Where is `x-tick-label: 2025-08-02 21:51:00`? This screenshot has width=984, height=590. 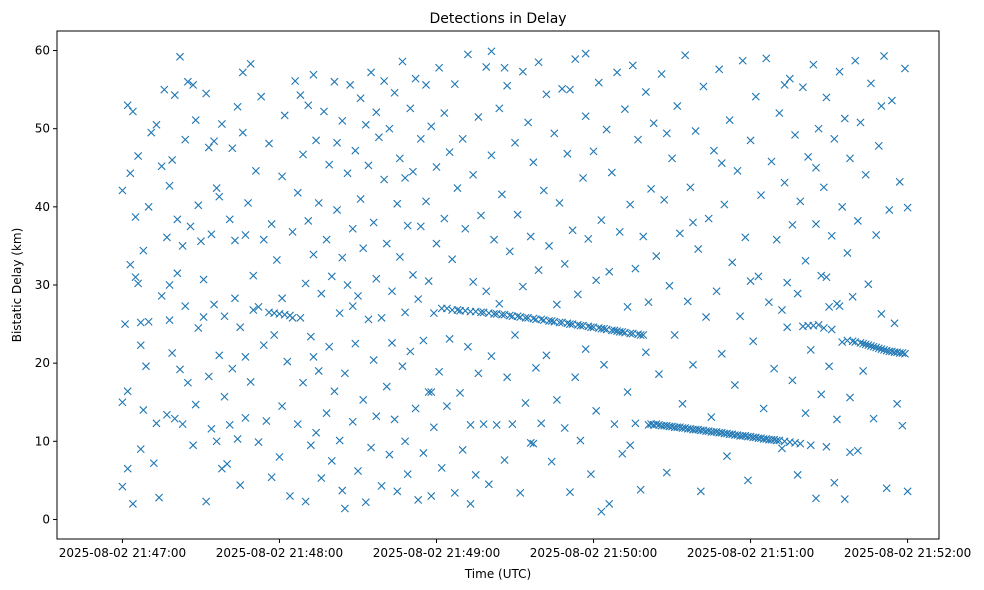 x-tick-label: 2025-08-02 21:51:00 is located at coordinates (750, 553).